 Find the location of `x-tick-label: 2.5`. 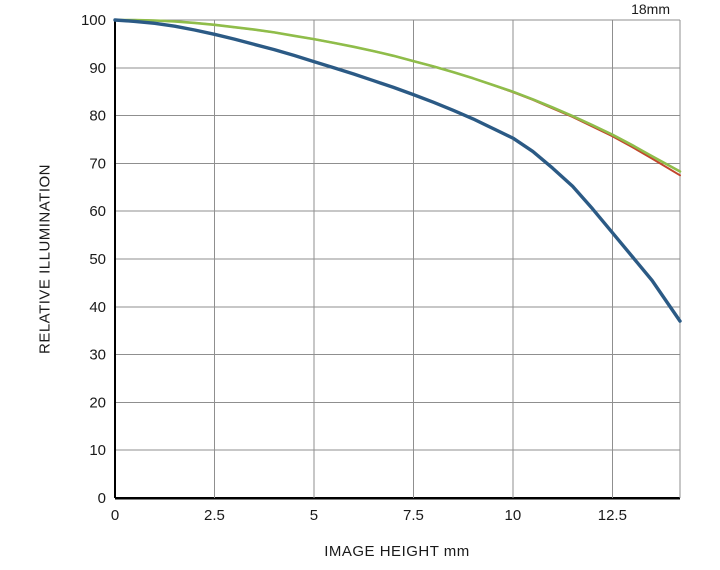

x-tick-label: 2.5 is located at coordinates (214, 515).